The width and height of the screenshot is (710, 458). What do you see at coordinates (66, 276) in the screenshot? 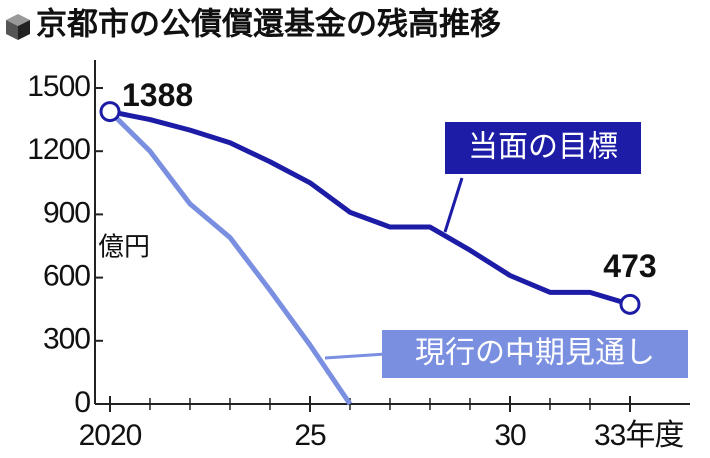
I see `y-tick-label: 600` at bounding box center [66, 276].